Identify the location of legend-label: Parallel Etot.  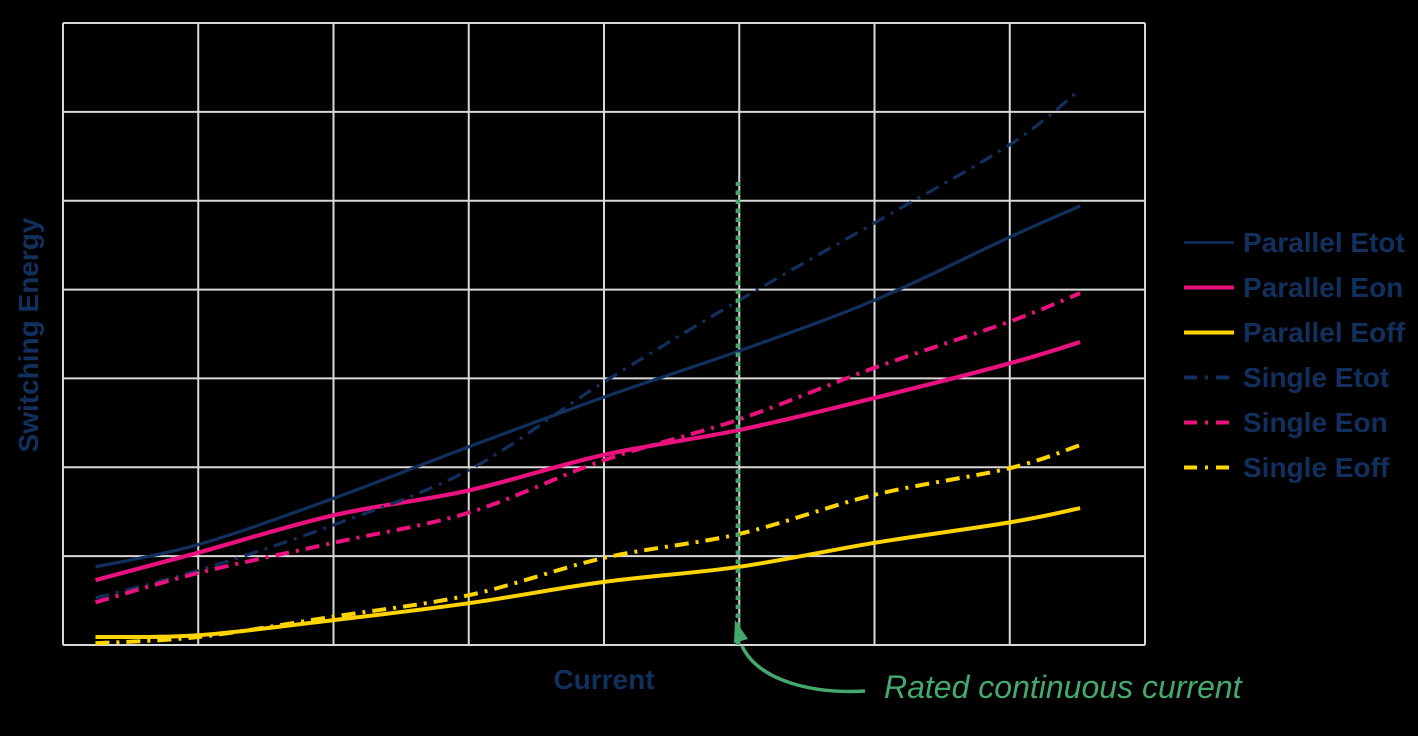
(1324, 242).